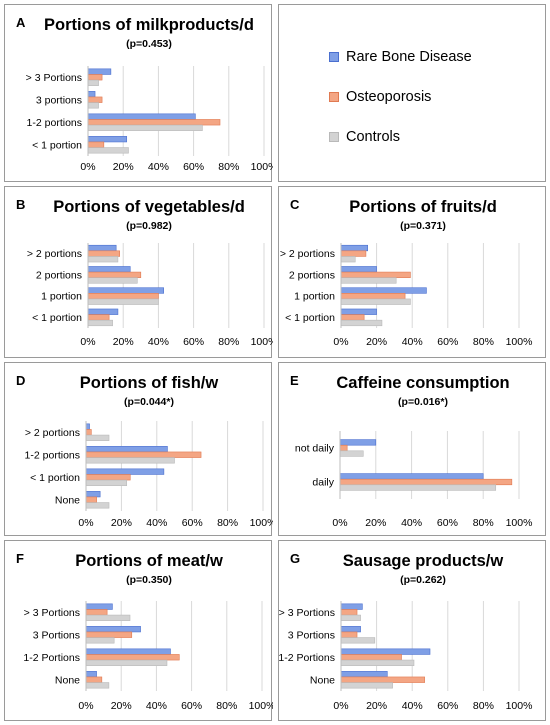  I want to click on chart-subtitle: (p=0.453), so click(149, 44).